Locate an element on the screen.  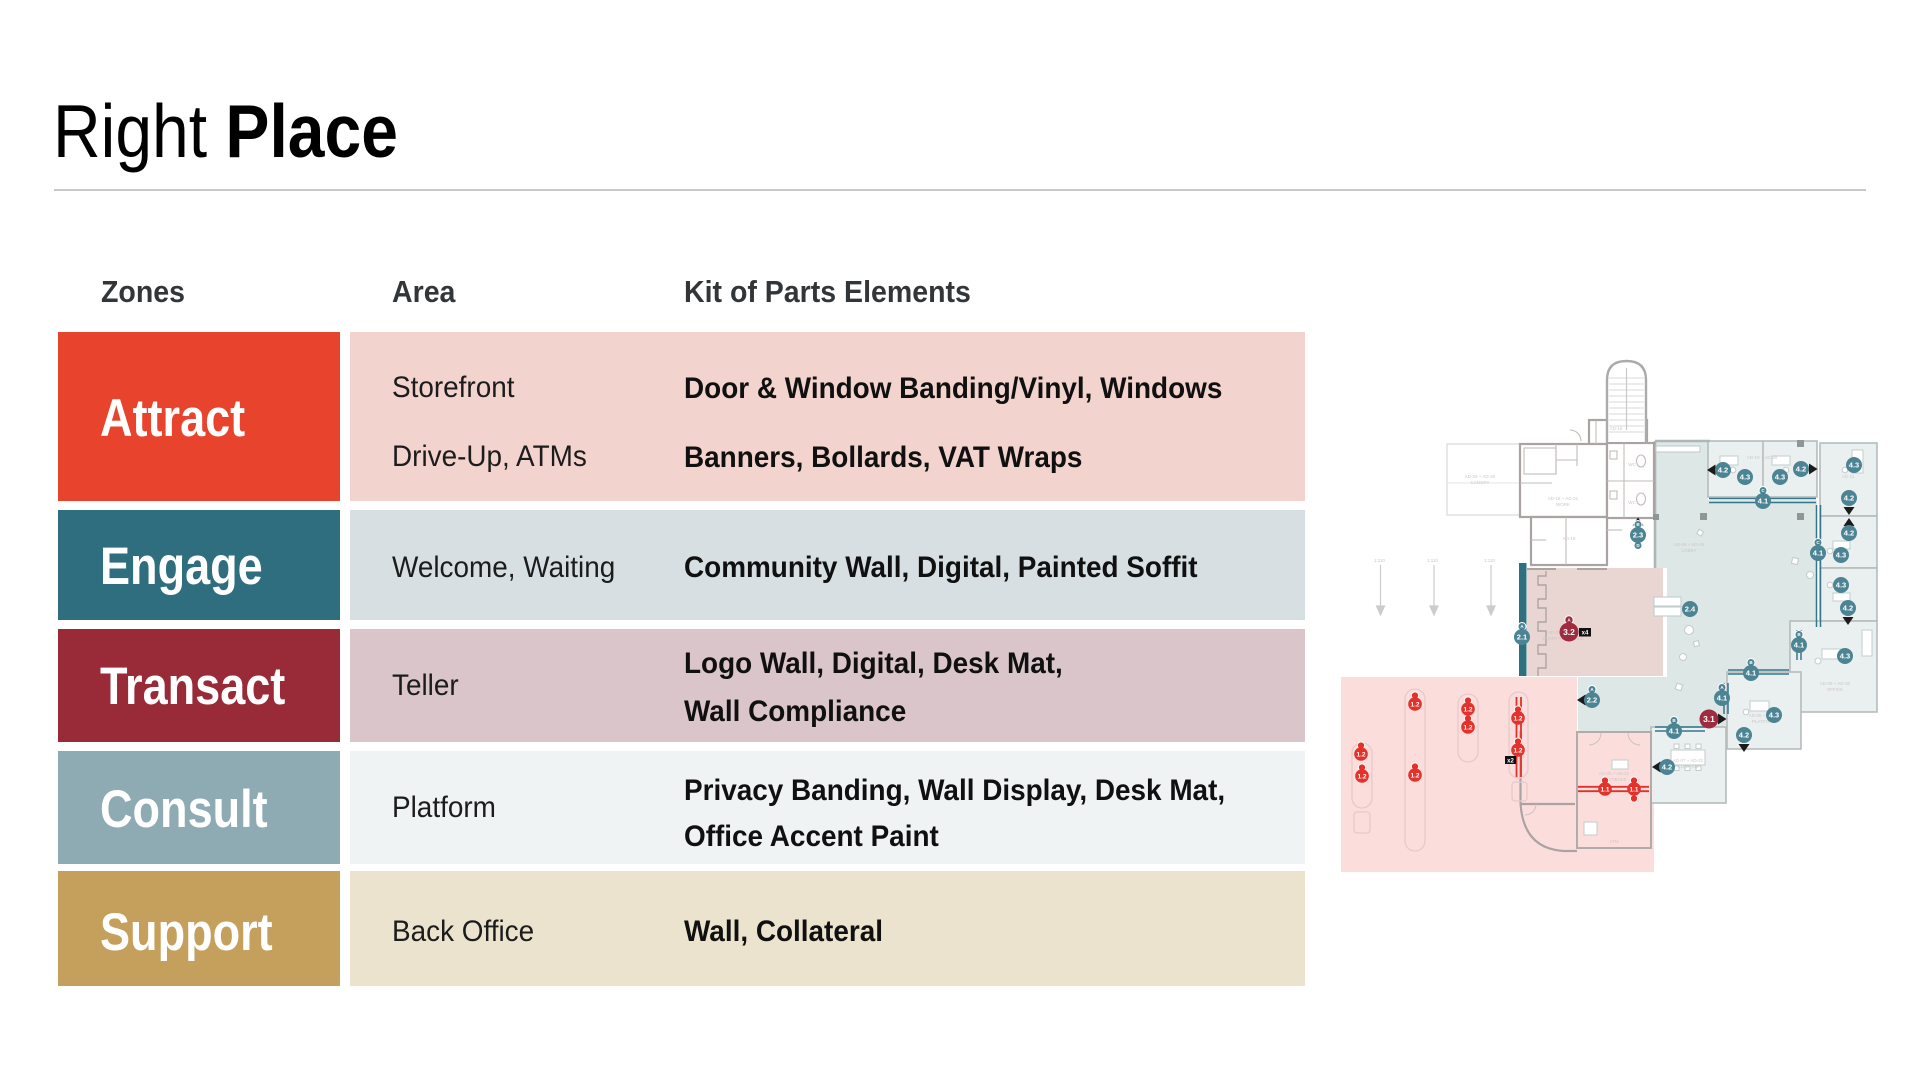
svg-text: CANOPY is located at coordinates (1479, 482).